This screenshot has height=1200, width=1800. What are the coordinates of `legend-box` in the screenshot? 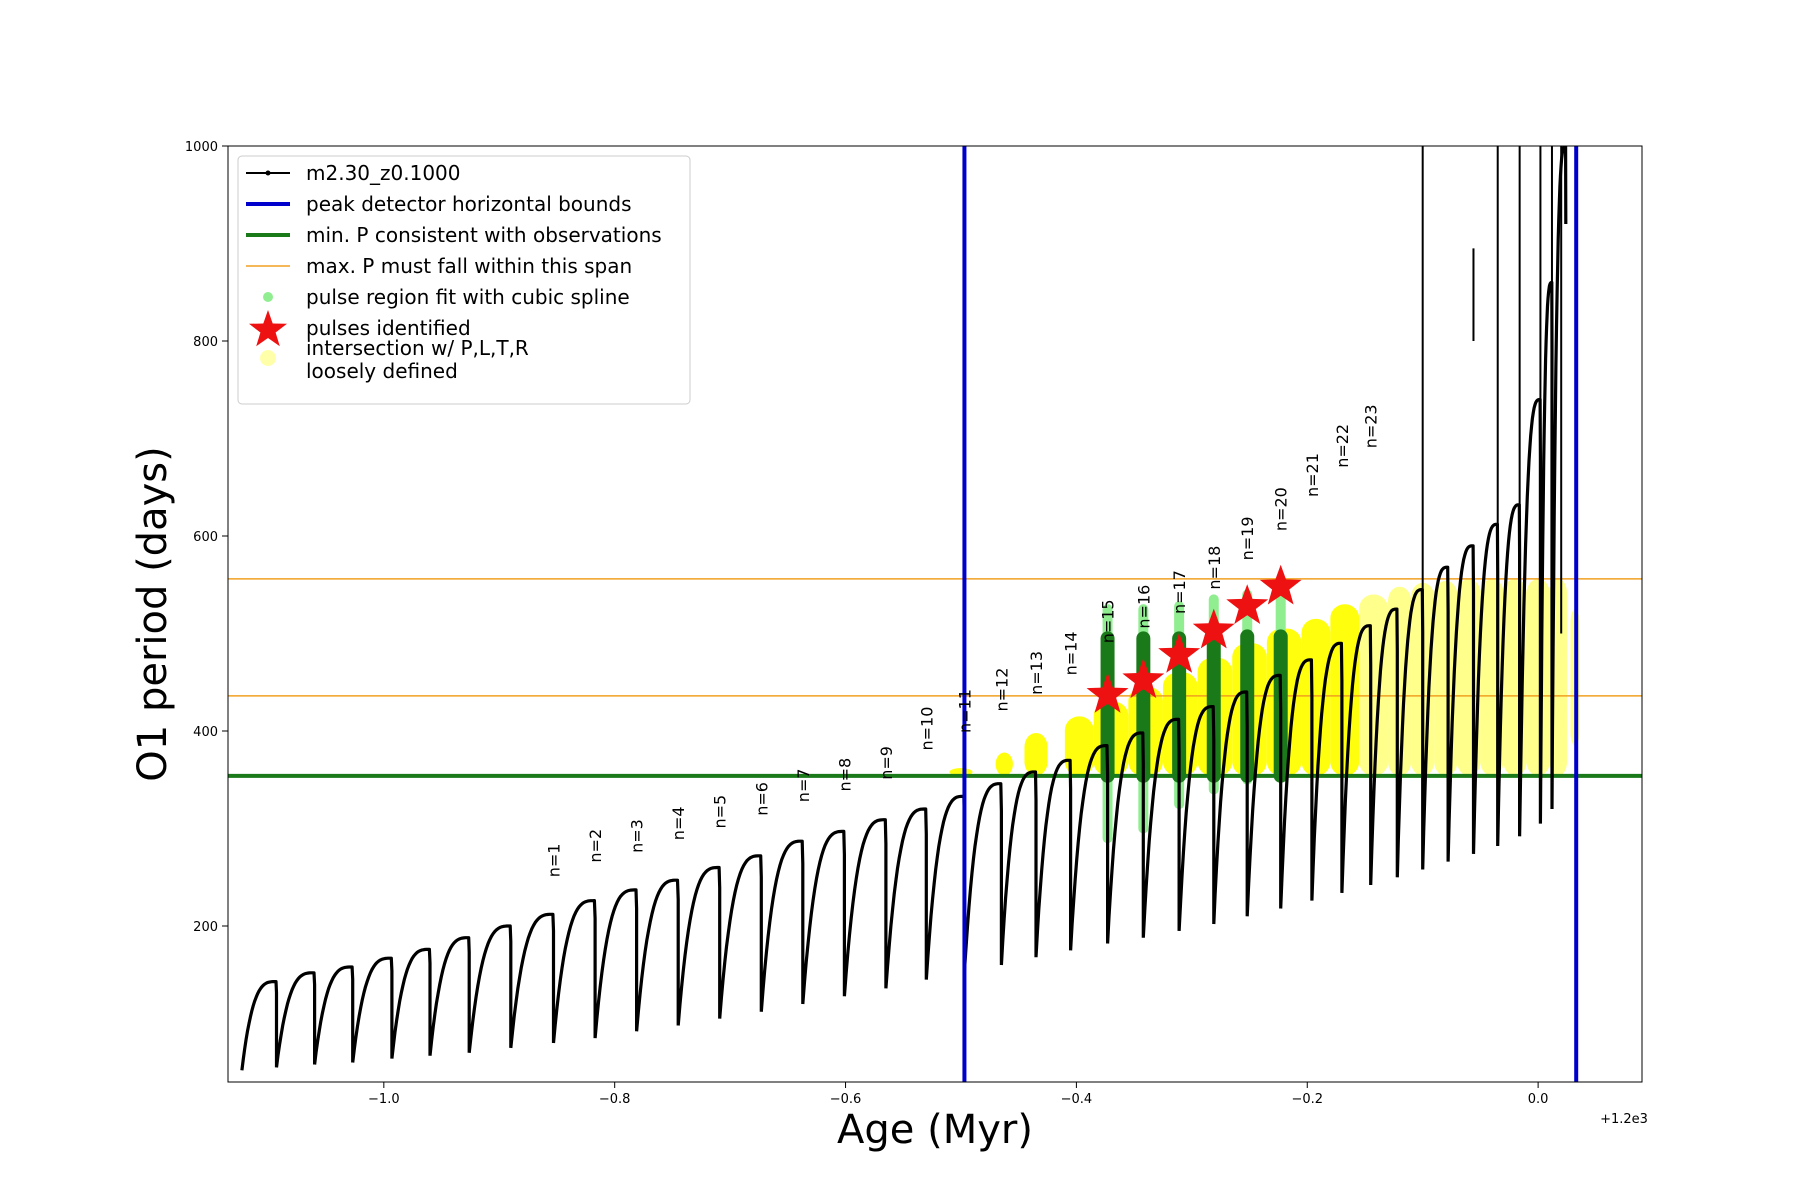 It's located at (464, 280).